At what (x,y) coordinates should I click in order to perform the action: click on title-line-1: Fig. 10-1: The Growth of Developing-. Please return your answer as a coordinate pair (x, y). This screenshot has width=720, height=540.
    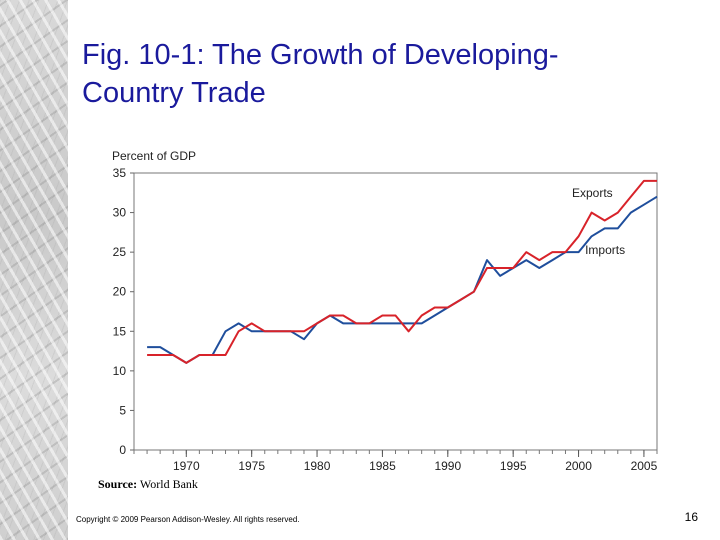
    Looking at the image, I should click on (320, 55).